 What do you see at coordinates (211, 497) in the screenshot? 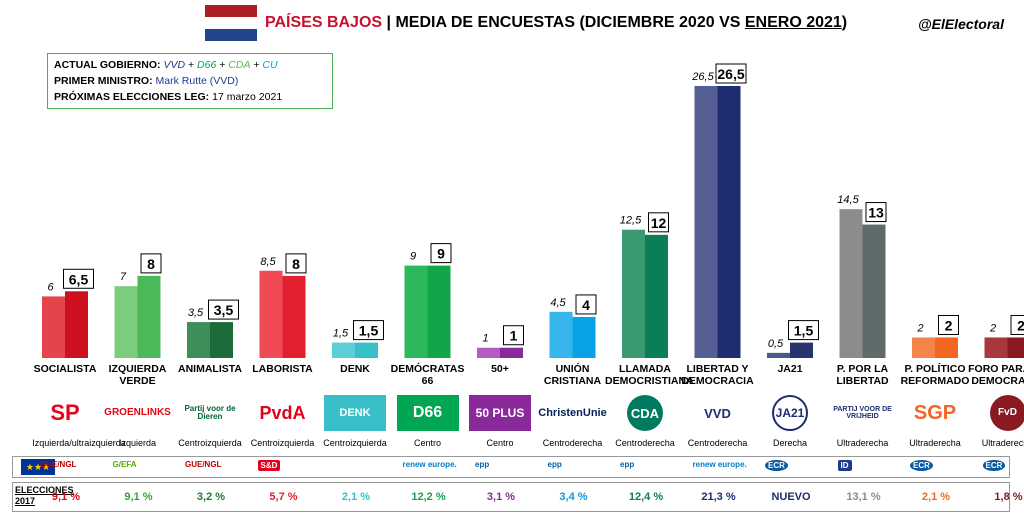
I see `result-2017-value: 3,2 %` at bounding box center [211, 497].